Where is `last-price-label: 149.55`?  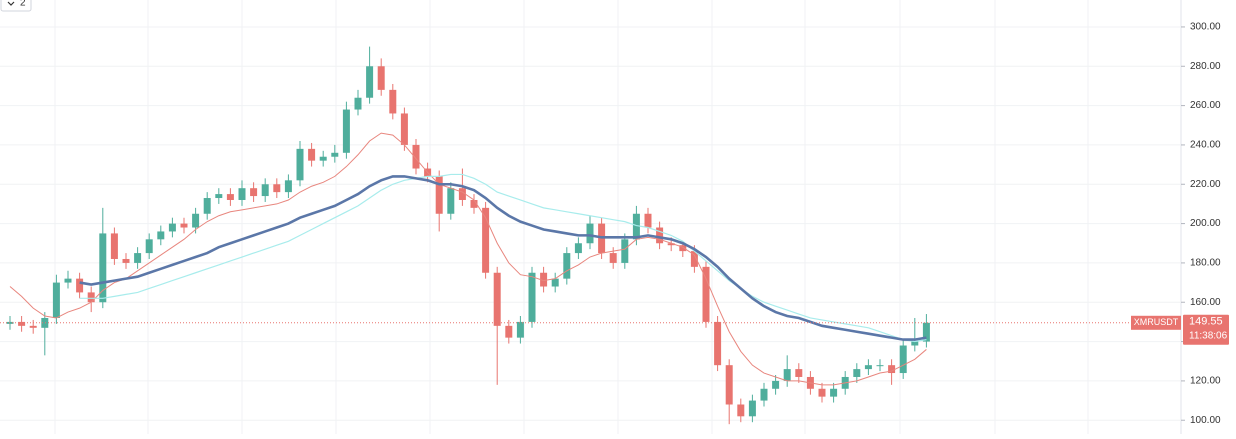 last-price-label: 149.55 is located at coordinates (1206, 322).